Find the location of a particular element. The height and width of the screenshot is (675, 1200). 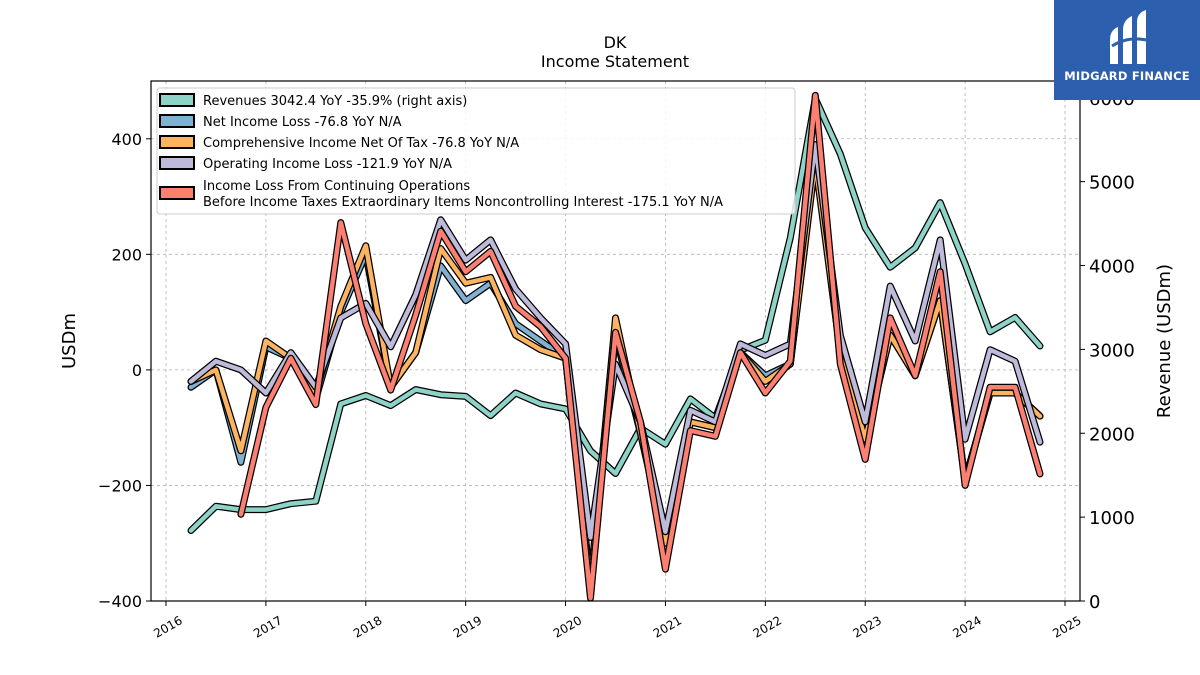

x-tick-label: 2021 is located at coordinates (667, 626).